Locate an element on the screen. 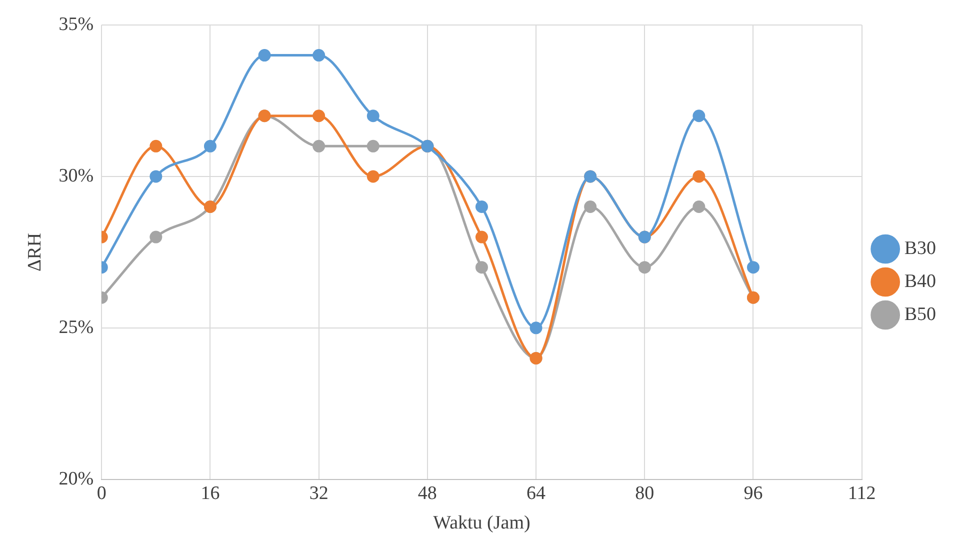  x-tick-label: 32 is located at coordinates (318, 493).